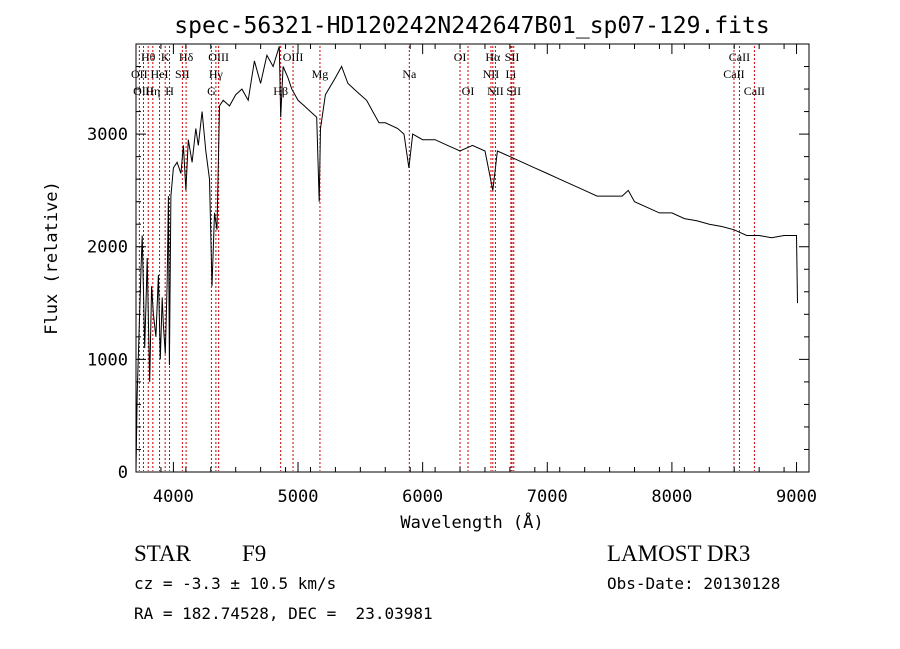 The height and width of the screenshot is (649, 900). Describe the element at coordinates (671, 497) in the screenshot. I see `x-tick-label: 8000` at that location.